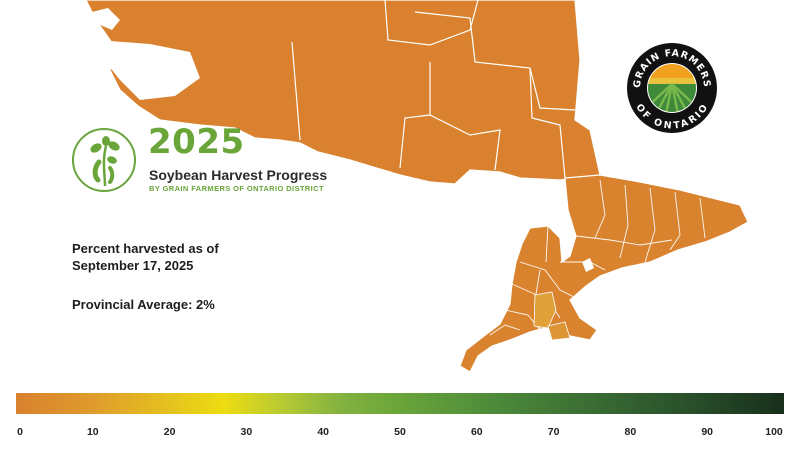 Image resolution: width=800 pixels, height=450 pixels. I want to click on provincial-average: Provincial Average: 2%, so click(143, 304).